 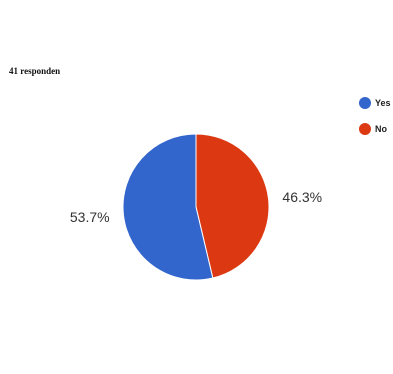 What do you see at coordinates (168, 207) in the screenshot?
I see `pie-slice-yes` at bounding box center [168, 207].